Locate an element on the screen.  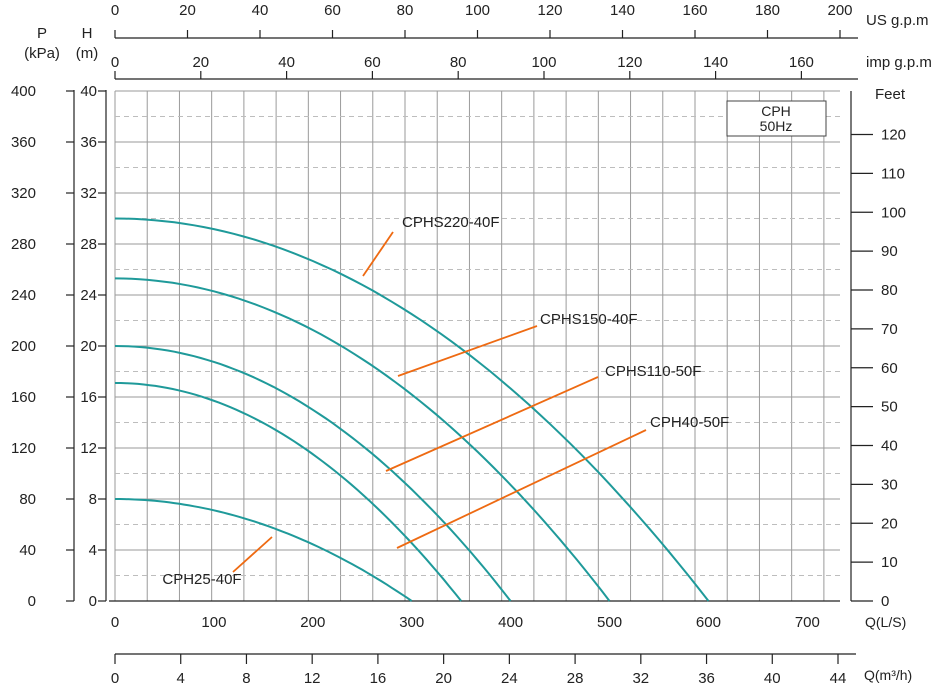
m3h-tick-label: 40 is located at coordinates (772, 678).